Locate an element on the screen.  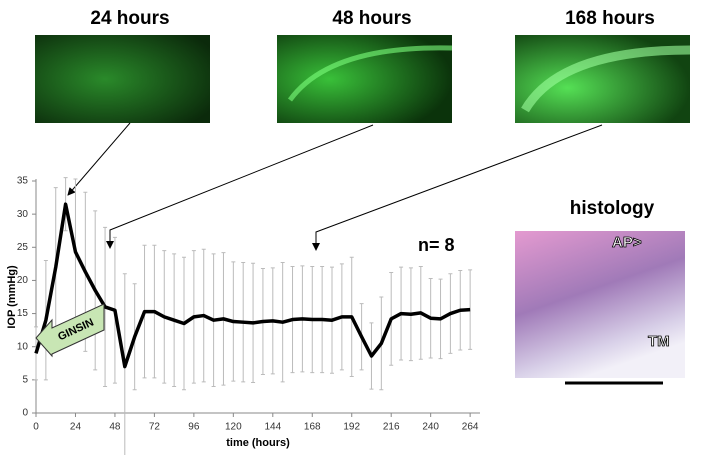
x-tick-label: 120 is located at coordinates (233, 427).